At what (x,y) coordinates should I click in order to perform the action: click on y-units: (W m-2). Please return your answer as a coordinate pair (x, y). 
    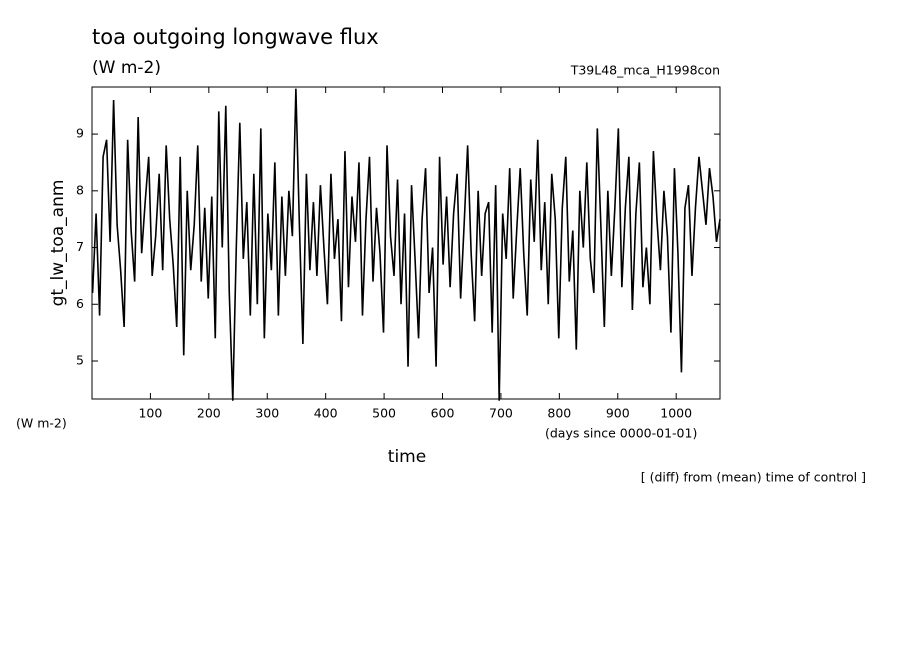
    Looking at the image, I should click on (41, 423).